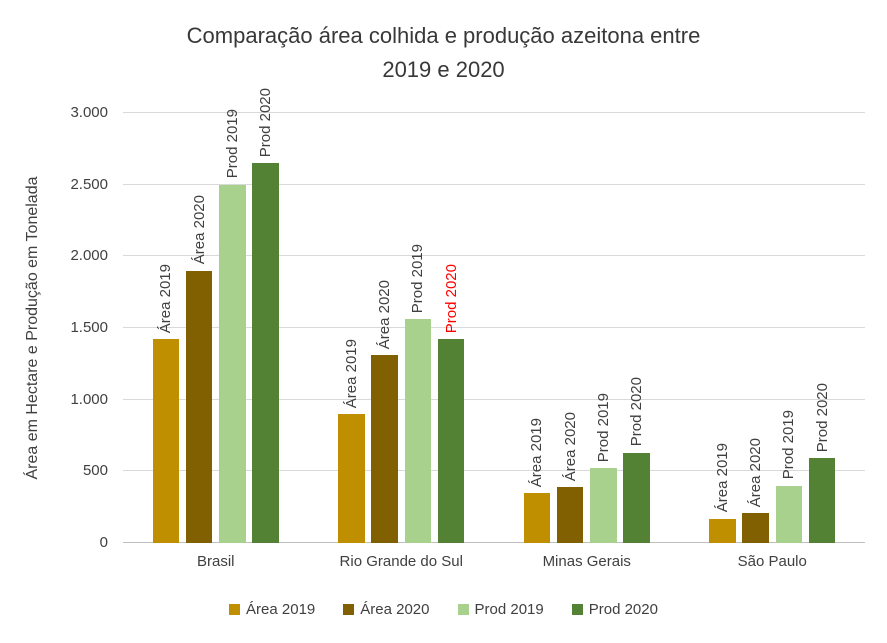  What do you see at coordinates (281, 609) in the screenshot?
I see `legend-label-area-2019: Área 2019` at bounding box center [281, 609].